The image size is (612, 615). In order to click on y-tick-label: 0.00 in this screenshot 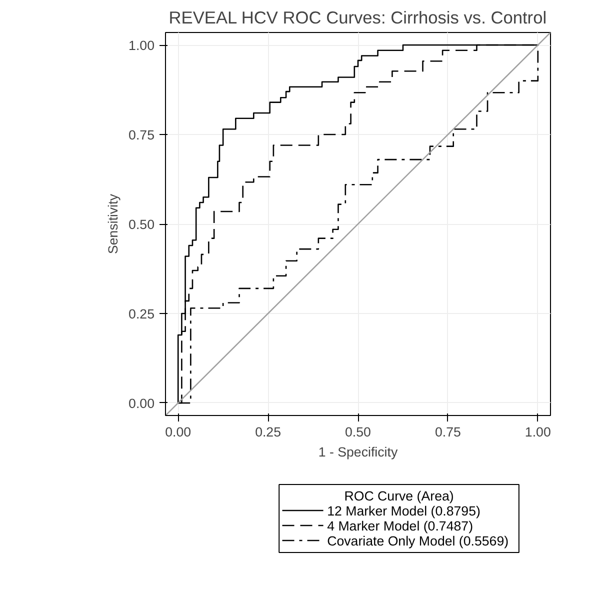, I will do `click(141, 403)`.